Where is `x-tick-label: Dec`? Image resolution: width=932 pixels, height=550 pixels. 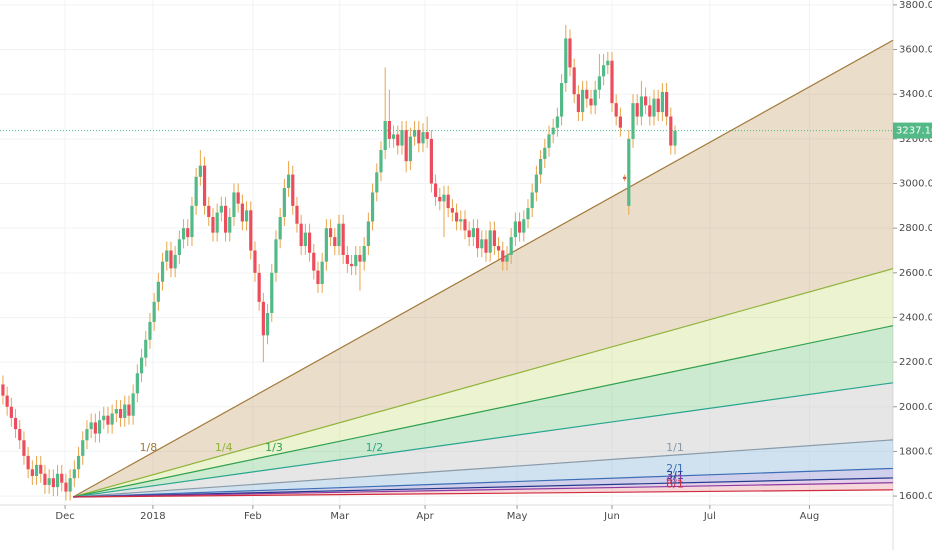
x-tick-label: Dec is located at coordinates (64, 516).